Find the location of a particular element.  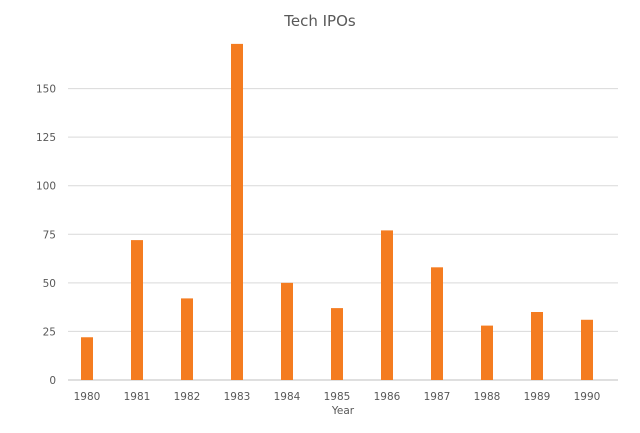

y-tick-label: 25 is located at coordinates (49, 332).